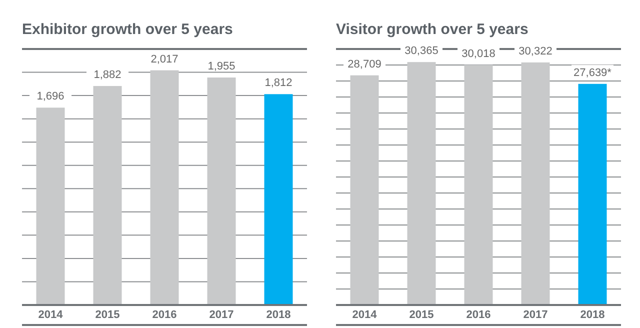 The width and height of the screenshot is (640, 328). Describe the element at coordinates (278, 83) in the screenshot. I see `data-label: 1,812` at that location.